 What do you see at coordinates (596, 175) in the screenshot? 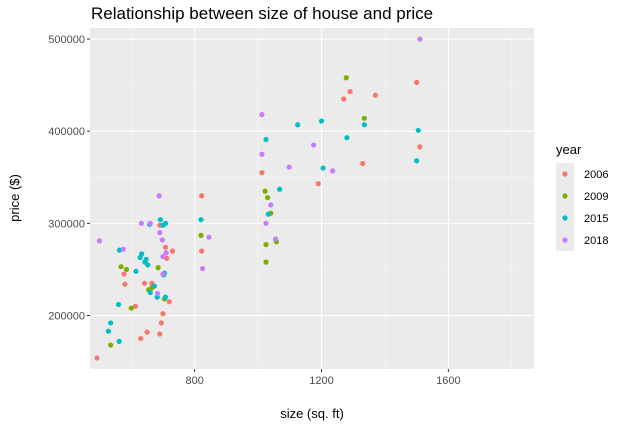
I see `legend-label-2006: 2006` at bounding box center [596, 175].